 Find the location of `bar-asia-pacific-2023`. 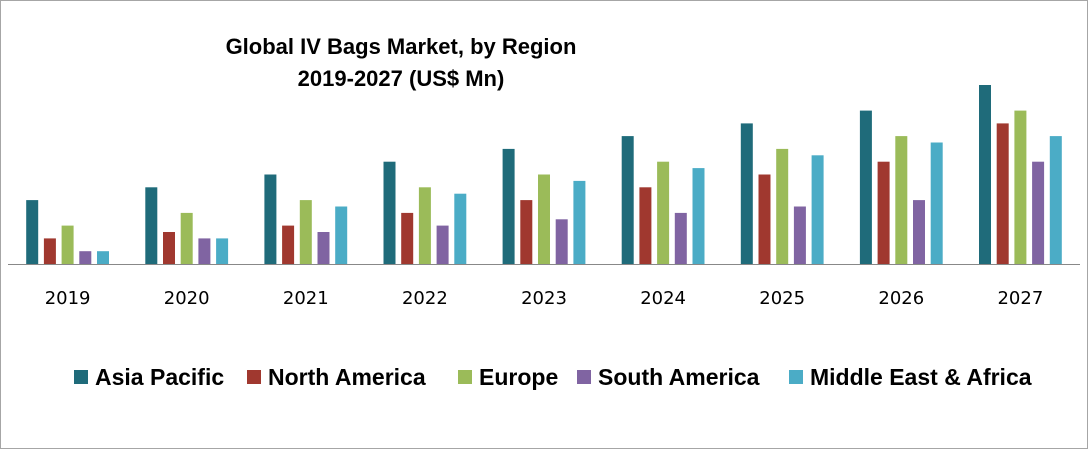

bar-asia-pacific-2023 is located at coordinates (508, 206).